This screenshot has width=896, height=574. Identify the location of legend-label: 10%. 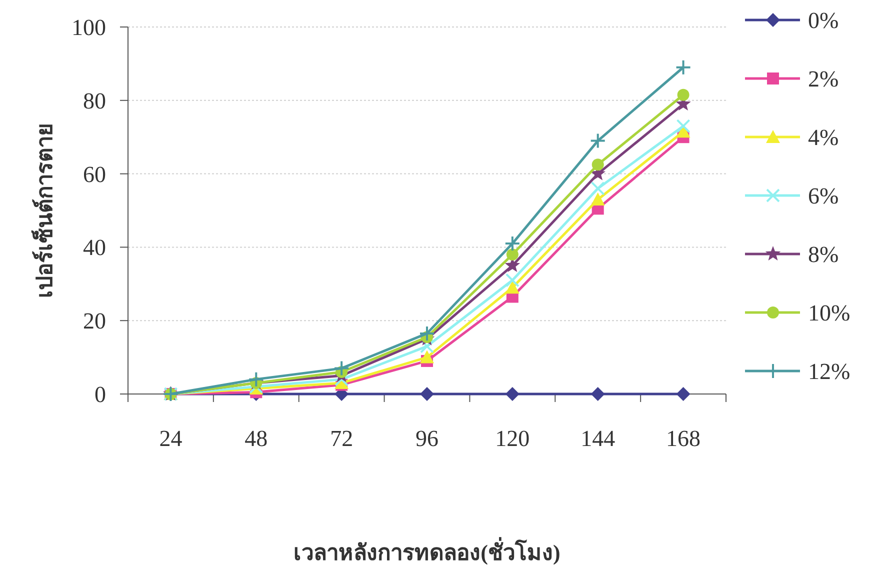
(829, 313).